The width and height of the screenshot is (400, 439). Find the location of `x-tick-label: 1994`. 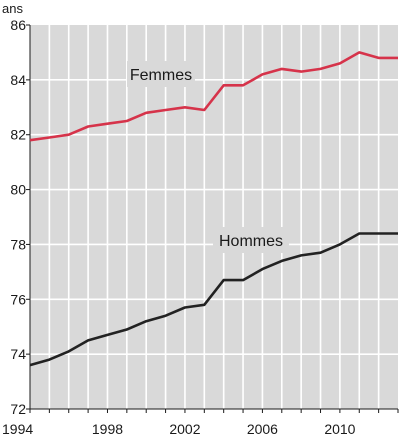

x-tick-label: 1994 is located at coordinates (17, 429).